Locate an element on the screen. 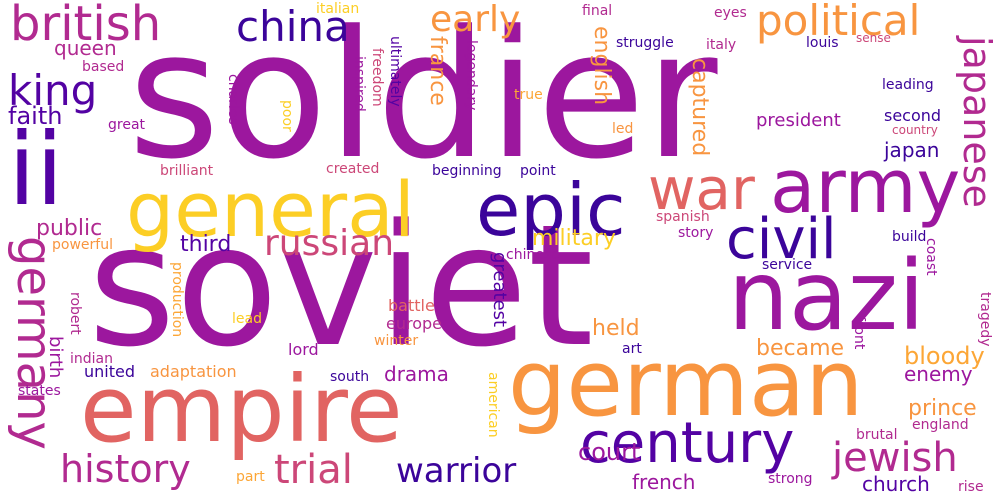  word-military: military is located at coordinates (574, 238).